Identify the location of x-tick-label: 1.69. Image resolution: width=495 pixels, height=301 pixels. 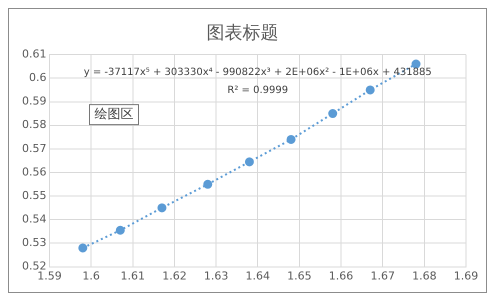
(466, 275).